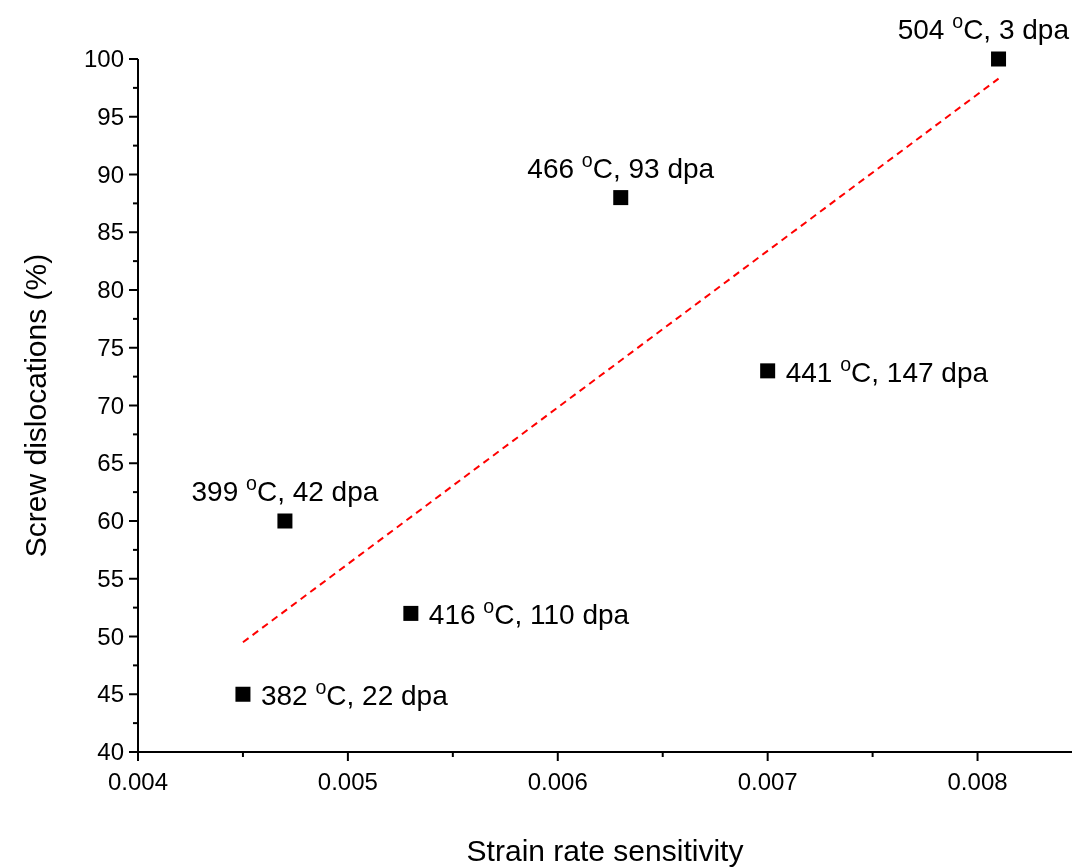  Describe the element at coordinates (110, 347) in the screenshot. I see `y-tick-label: 75` at that location.